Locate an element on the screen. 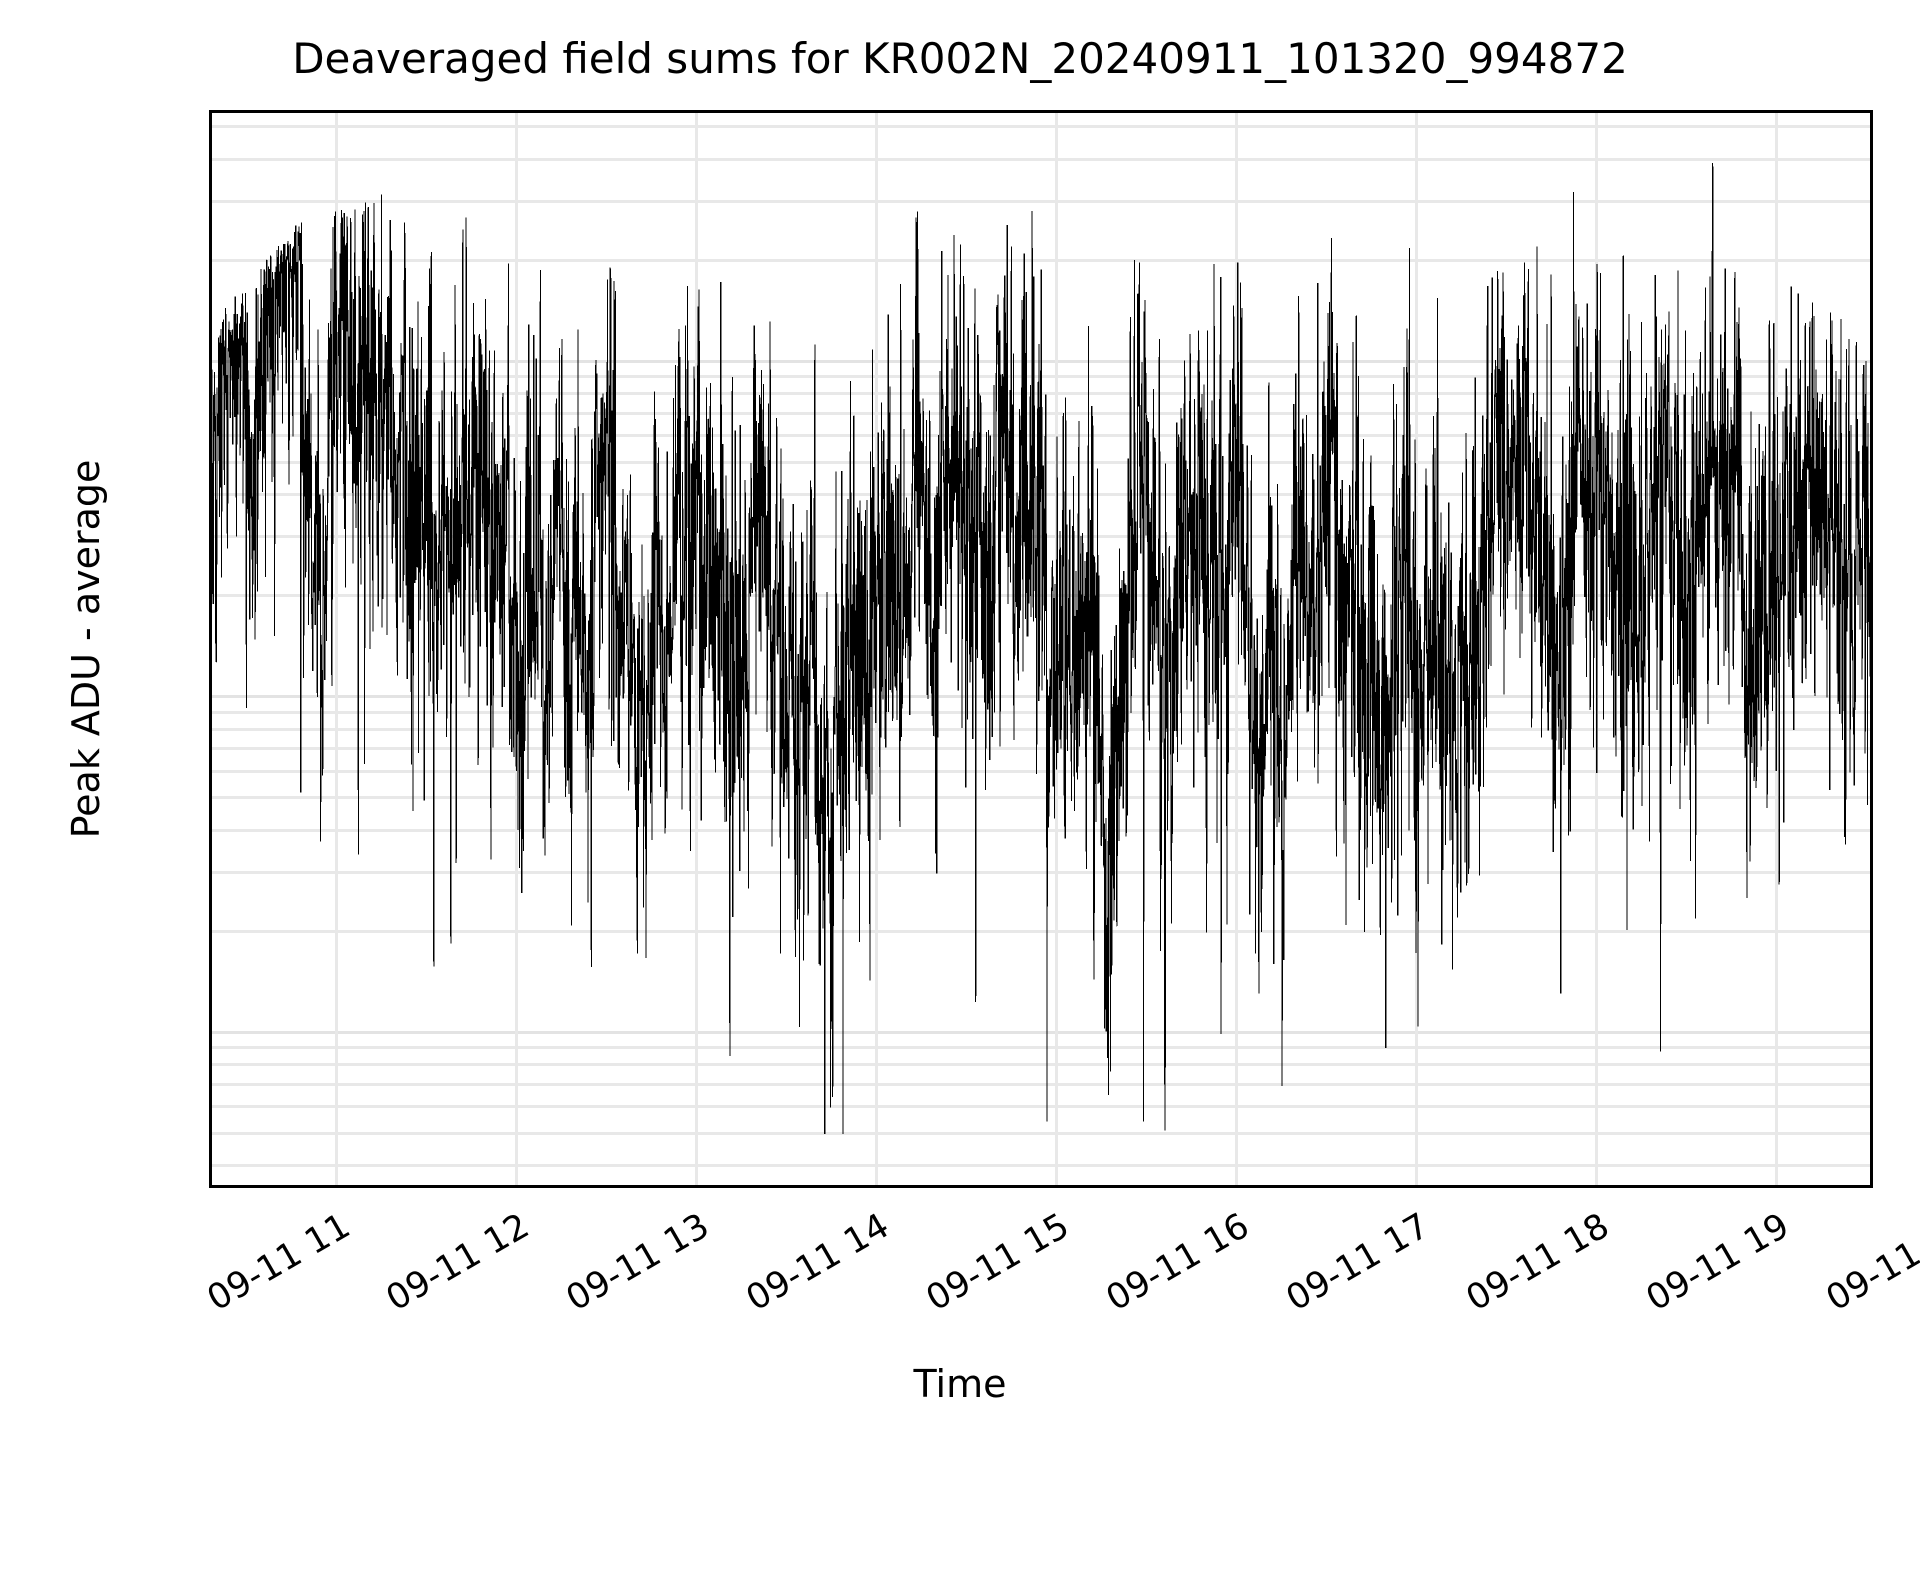  x-axis-label: Time is located at coordinates (960, 1384).